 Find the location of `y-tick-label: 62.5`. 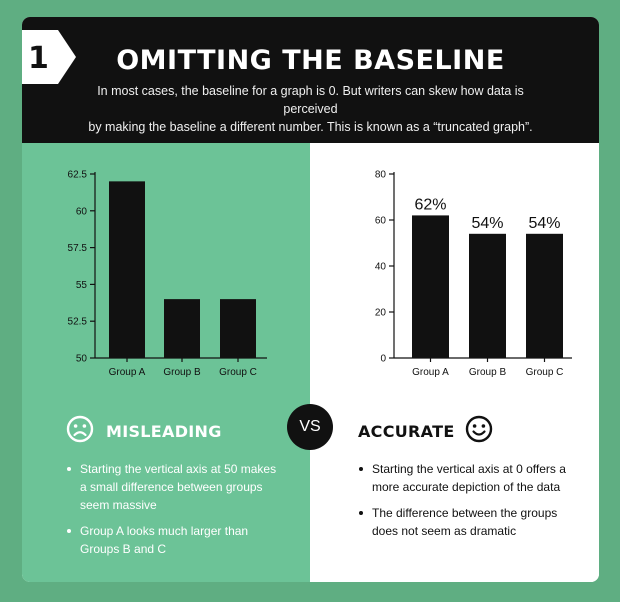

y-tick-label: 62.5 is located at coordinates (78, 175).